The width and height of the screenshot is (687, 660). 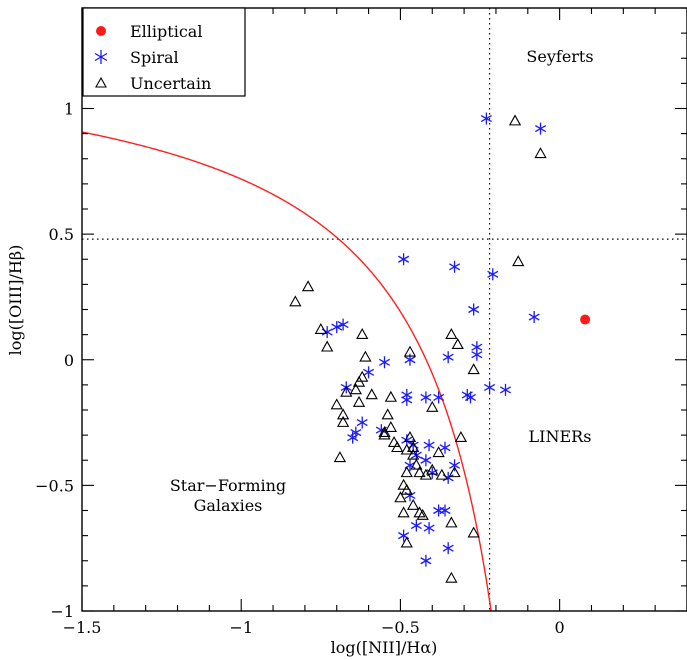 What do you see at coordinates (101, 57) in the screenshot?
I see `legend-asterisk-icon` at bounding box center [101, 57].